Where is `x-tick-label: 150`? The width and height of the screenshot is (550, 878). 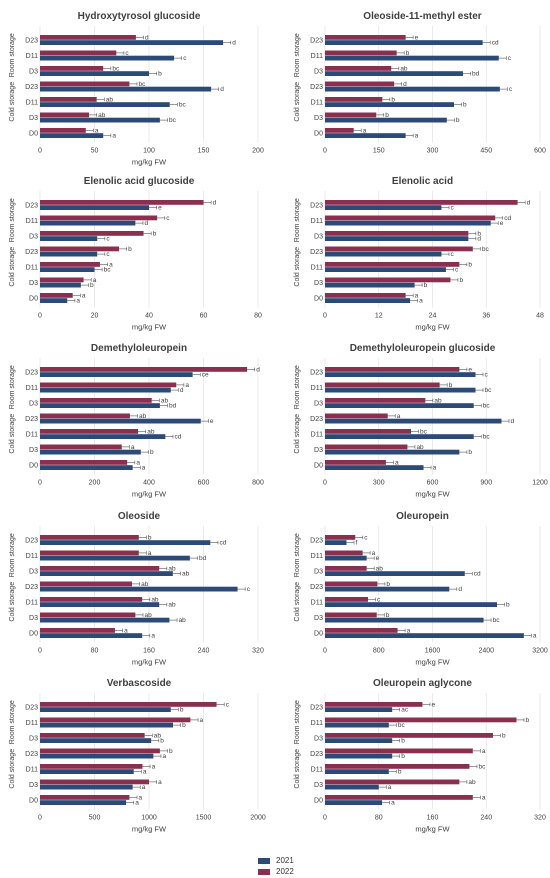 x-tick-label: 150 is located at coordinates (379, 151).